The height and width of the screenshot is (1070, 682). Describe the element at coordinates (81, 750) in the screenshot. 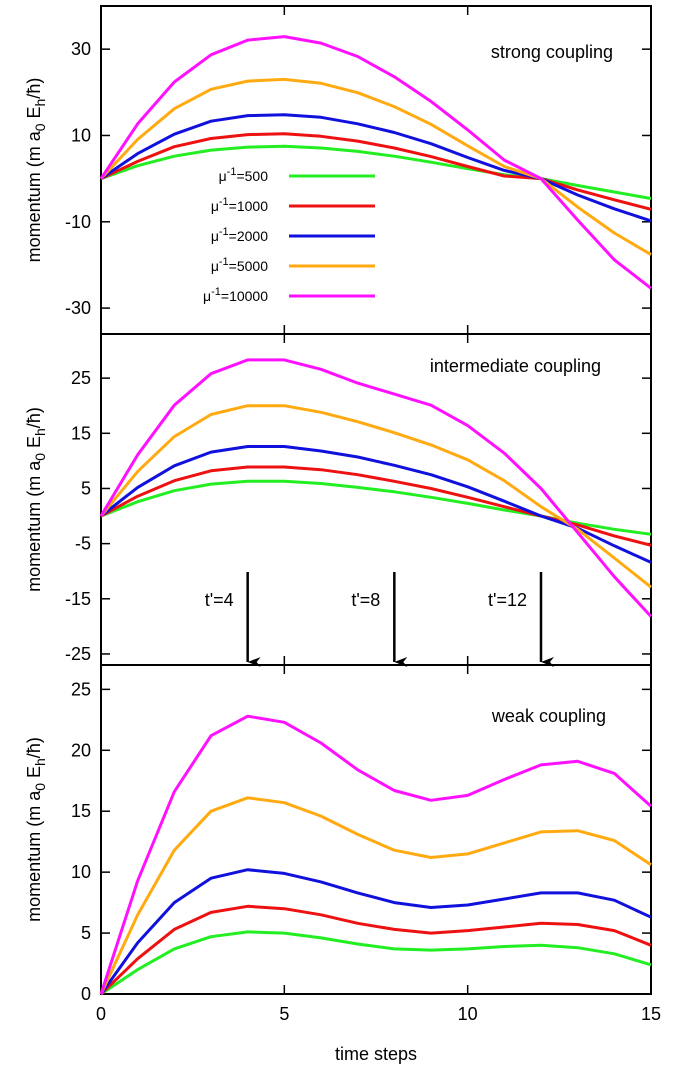

I see `y-tick-label: 20` at that location.